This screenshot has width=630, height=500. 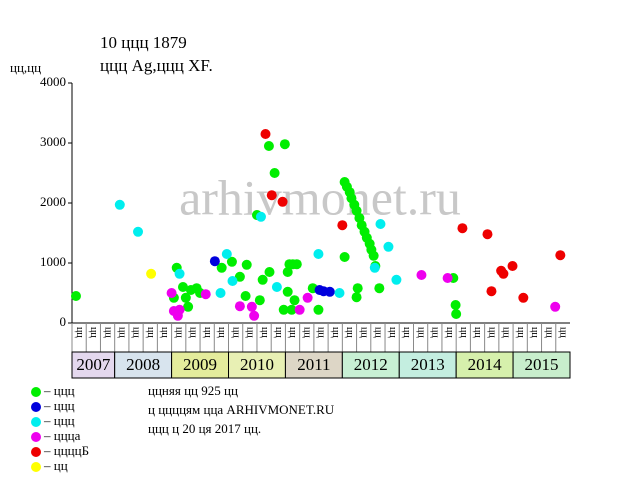 I want to click on year-label: 2007, so click(x=93, y=364).